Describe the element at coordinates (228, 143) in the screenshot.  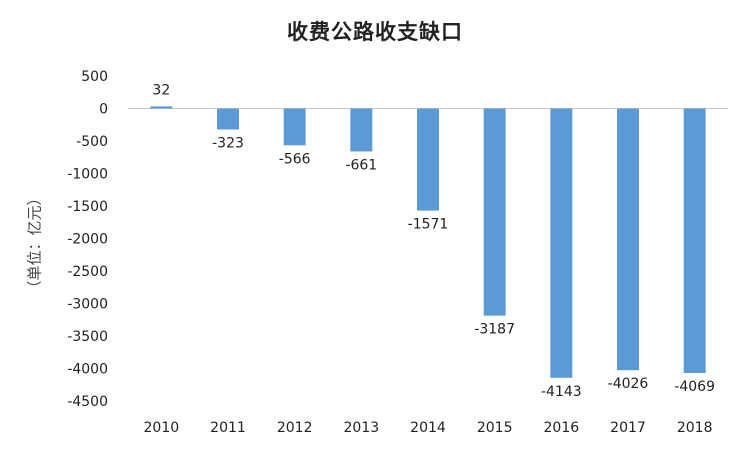
I see `data-label-2011: -323` at that location.